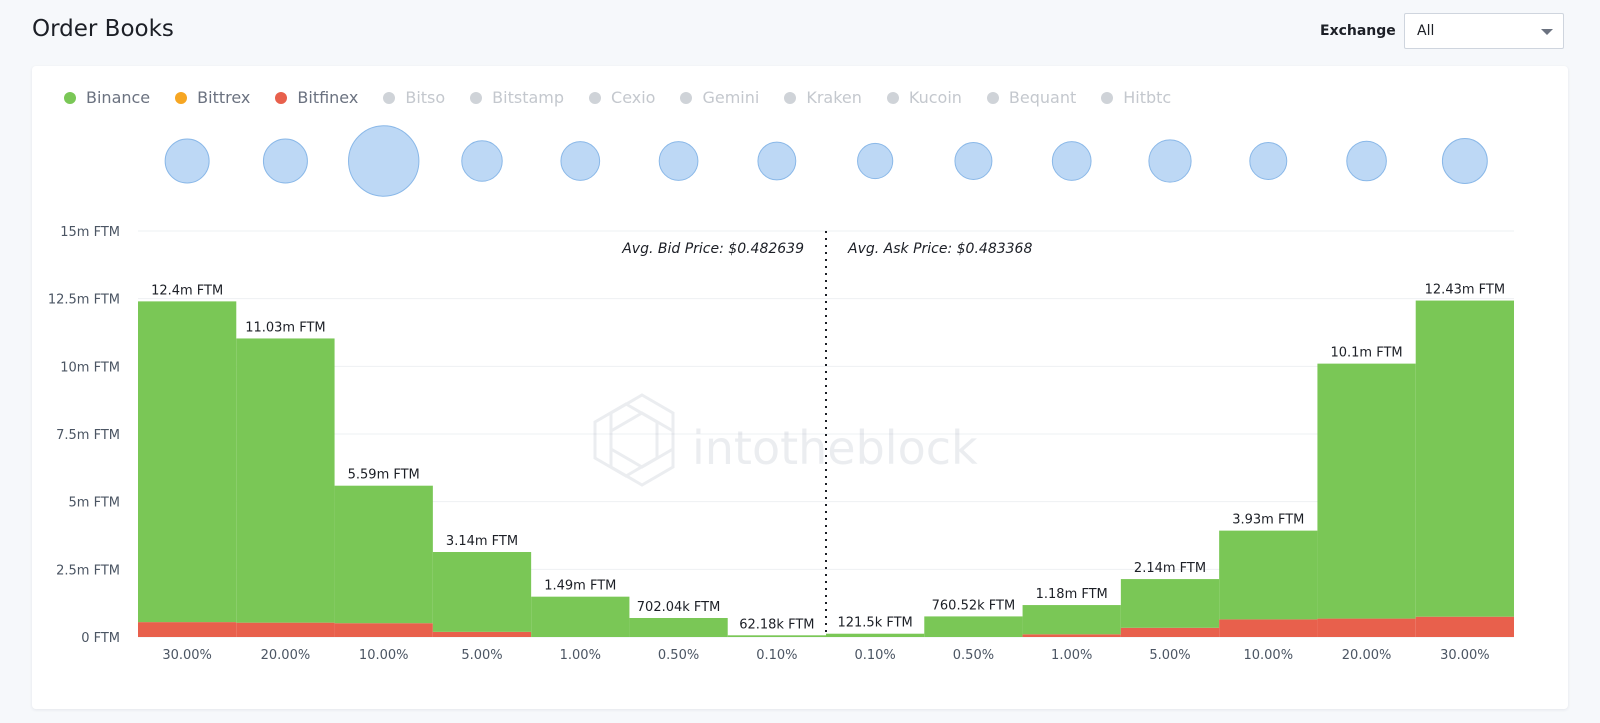 This screenshot has height=723, width=1600. Describe the element at coordinates (384, 475) in the screenshot. I see `bar-total-label: 5.59m FTM` at that location.